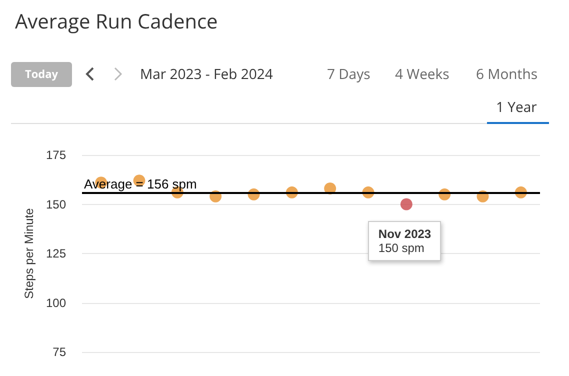  I want to click on text: 4 Weeks, so click(422, 74).